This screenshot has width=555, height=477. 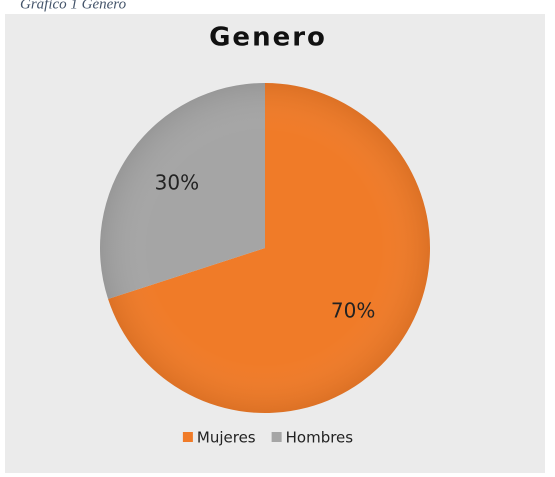 What do you see at coordinates (268, 438) in the screenshot?
I see `legend: Mujeres Hombres` at bounding box center [268, 438].